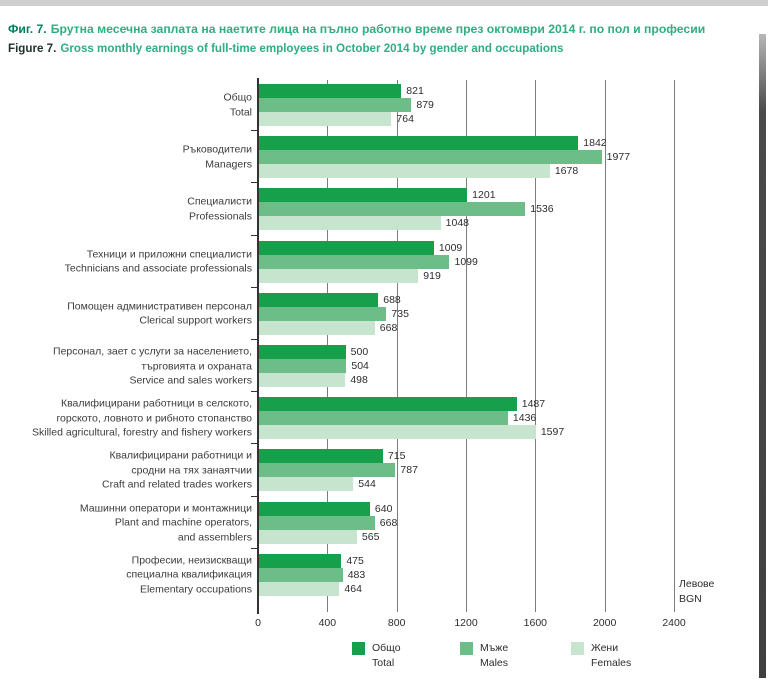  What do you see at coordinates (524, 418) in the screenshot?
I see `bar-value-label: 1436` at bounding box center [524, 418].